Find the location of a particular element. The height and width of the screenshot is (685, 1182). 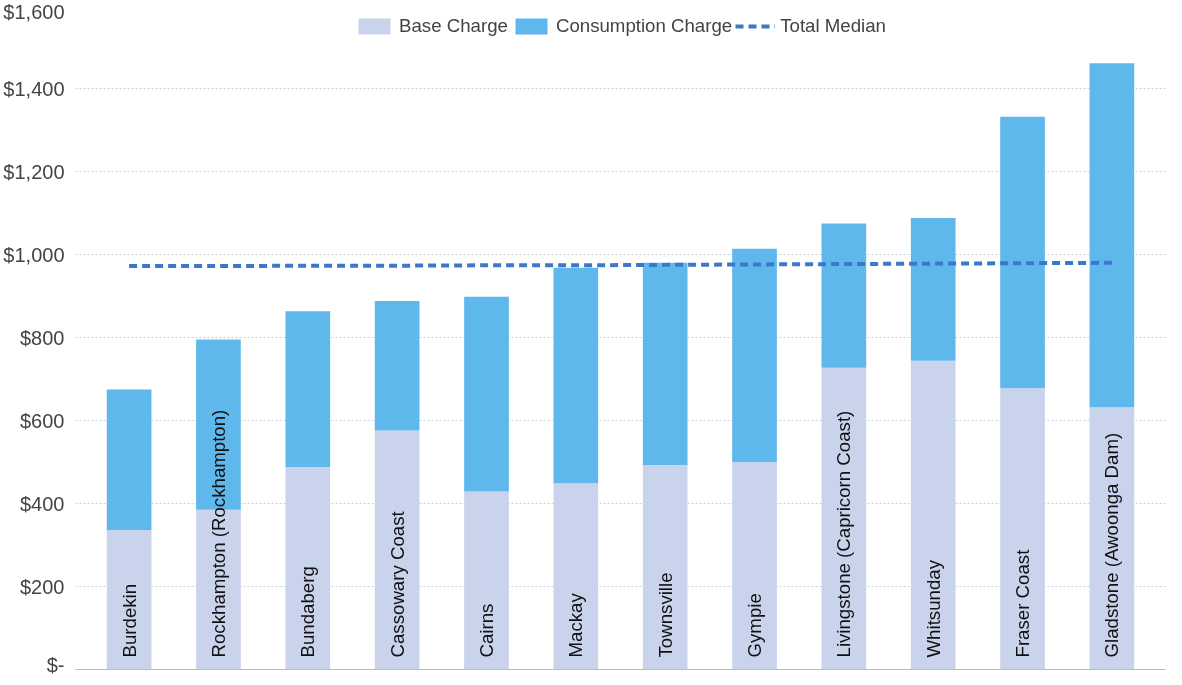

x-tick-label: Cairns is located at coordinates (486, 630).